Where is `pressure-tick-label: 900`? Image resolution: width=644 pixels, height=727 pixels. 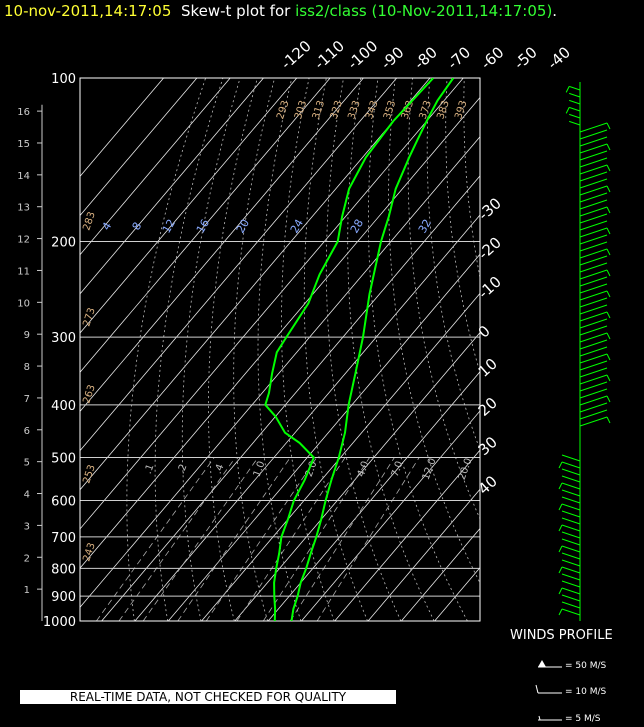 pressure-tick-label: 900 is located at coordinates (63, 597).